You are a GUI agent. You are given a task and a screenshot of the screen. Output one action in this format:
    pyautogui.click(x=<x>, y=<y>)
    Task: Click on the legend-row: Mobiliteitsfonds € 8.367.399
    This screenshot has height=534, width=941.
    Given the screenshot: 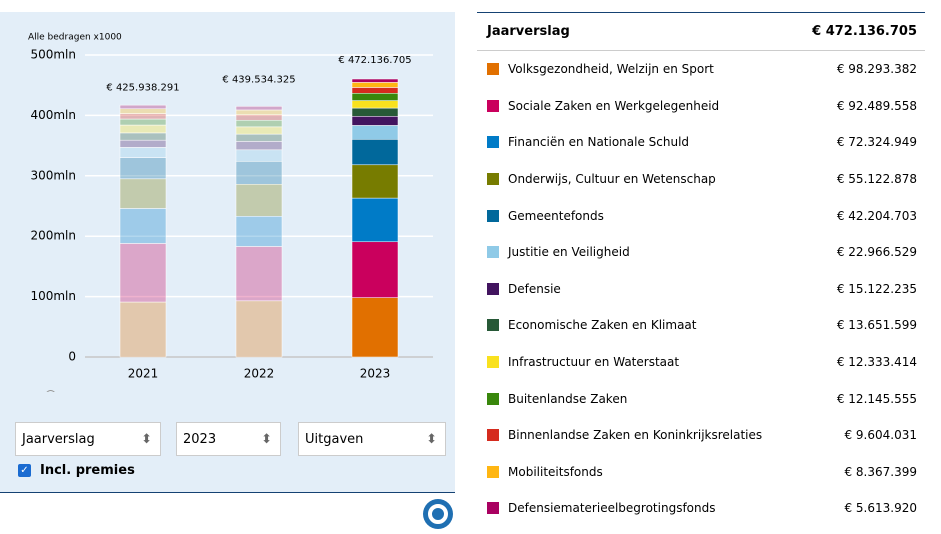 What is the action you would take?
    pyautogui.click(x=701, y=472)
    